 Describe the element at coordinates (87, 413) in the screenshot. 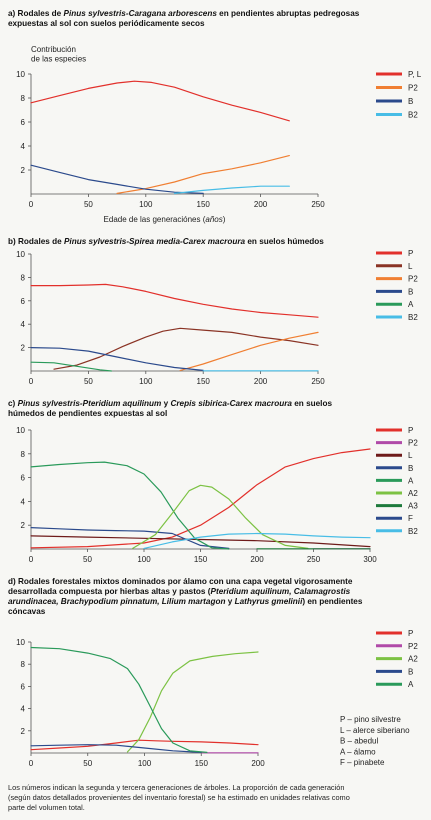

I see `chart-title-part: húmedos de pendientes expuestas al sol` at that location.